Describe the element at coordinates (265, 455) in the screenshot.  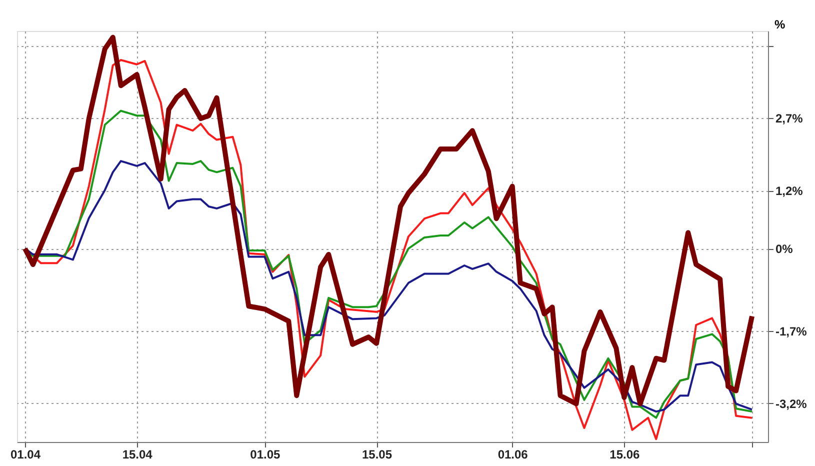
I see `x-tick-label: 01.05` at that location.